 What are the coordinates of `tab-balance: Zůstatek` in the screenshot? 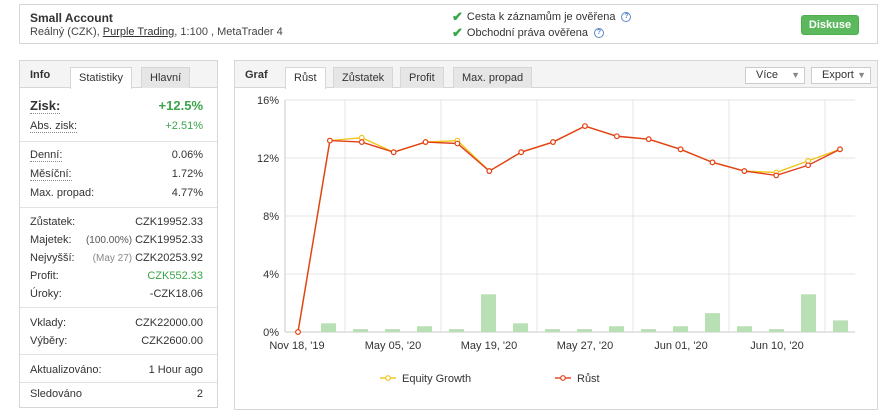 It's located at (363, 77).